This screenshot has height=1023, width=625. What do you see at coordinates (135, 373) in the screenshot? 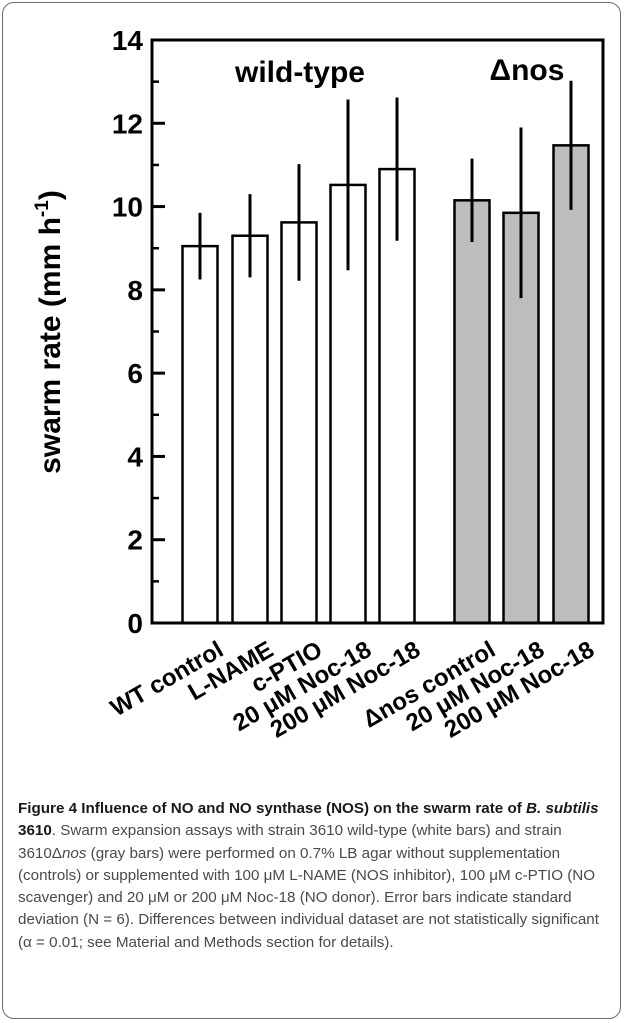
I see `y-tick-label: 6` at bounding box center [135, 373].